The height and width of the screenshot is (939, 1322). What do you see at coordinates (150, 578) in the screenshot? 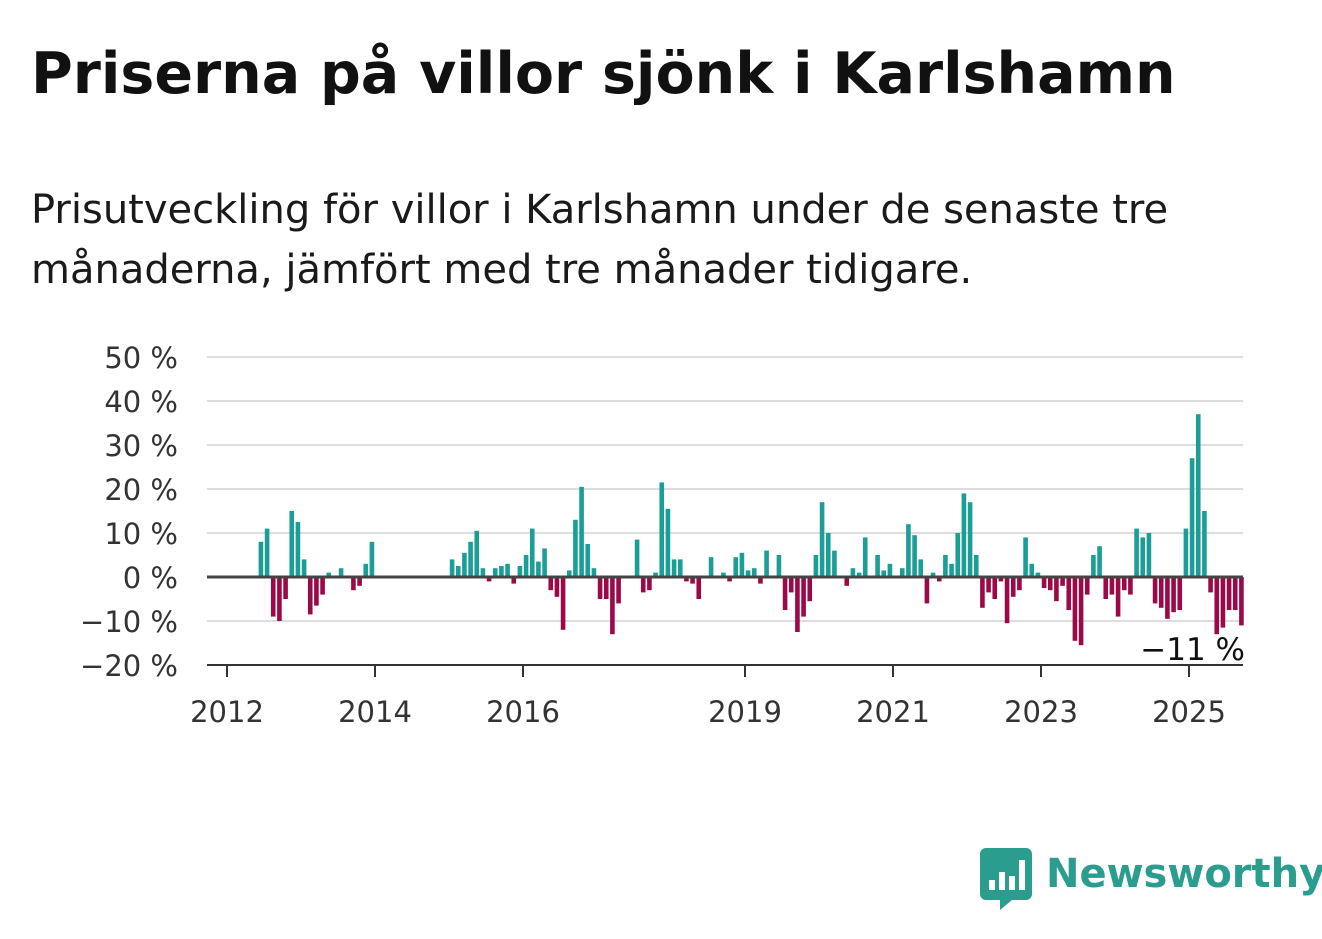
I see `y-tick-label: 0 %` at bounding box center [150, 578].